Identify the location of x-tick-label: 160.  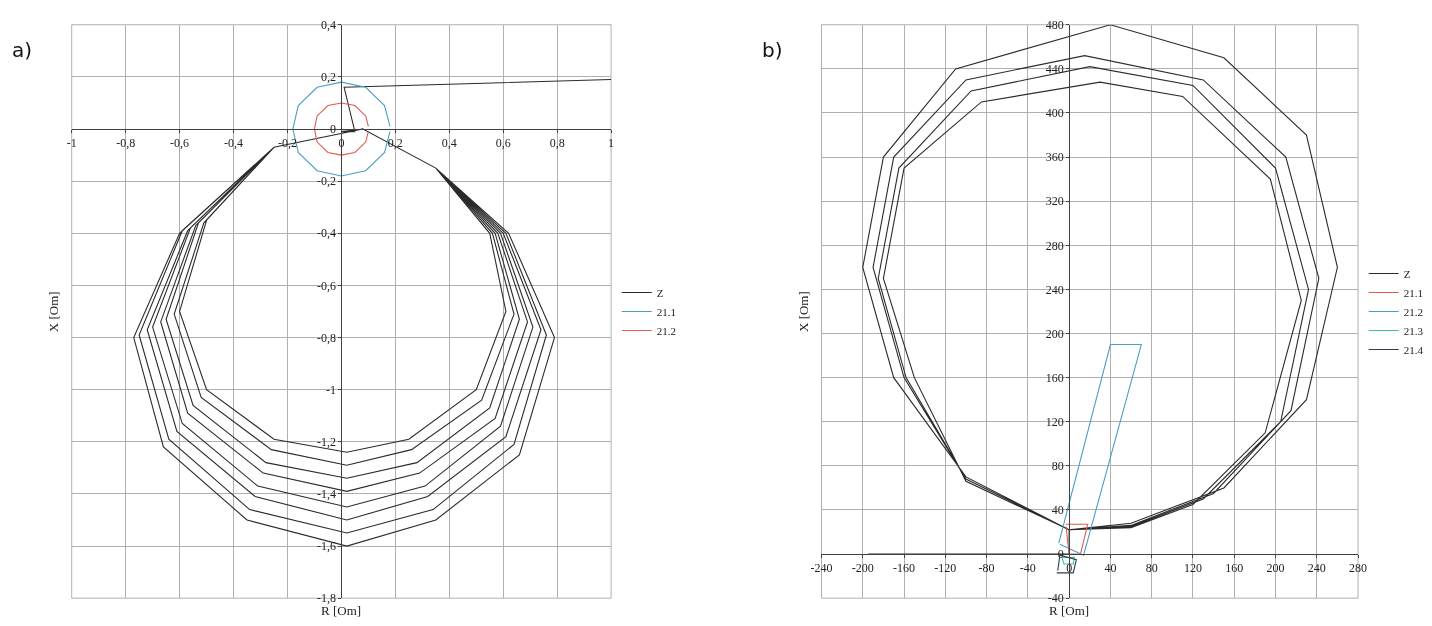
(1234, 568).